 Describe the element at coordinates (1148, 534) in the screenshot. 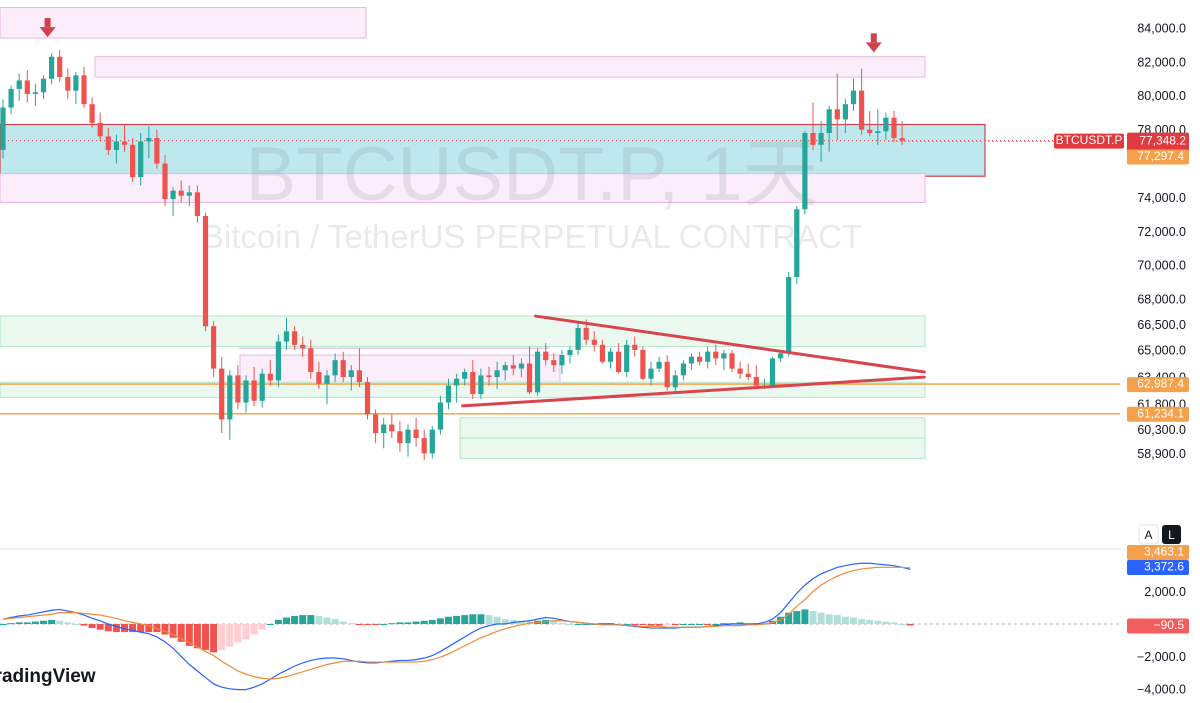

I see `scale-auto-button: A` at that location.